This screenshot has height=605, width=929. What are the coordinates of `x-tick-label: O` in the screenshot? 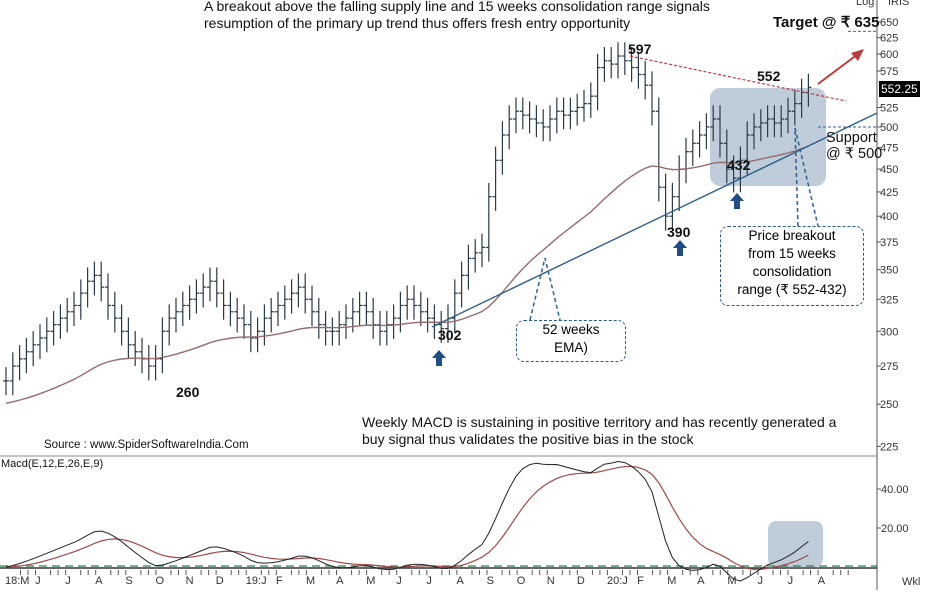 It's located at (160, 581).